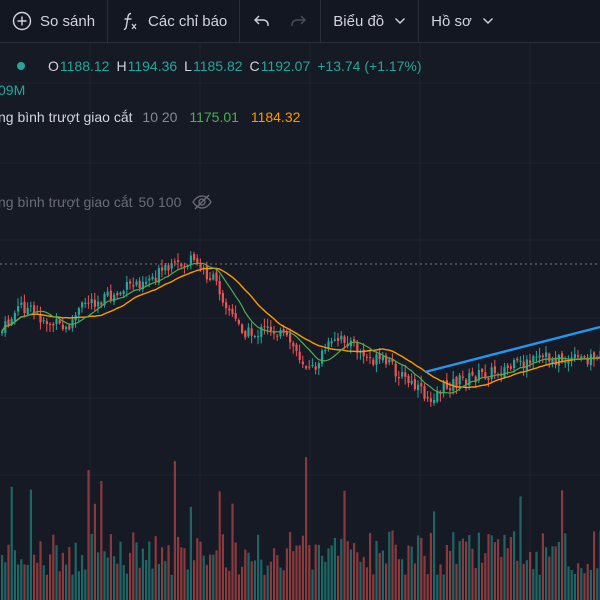  Describe the element at coordinates (301, 21) in the screenshot. I see `redo-button` at that location.